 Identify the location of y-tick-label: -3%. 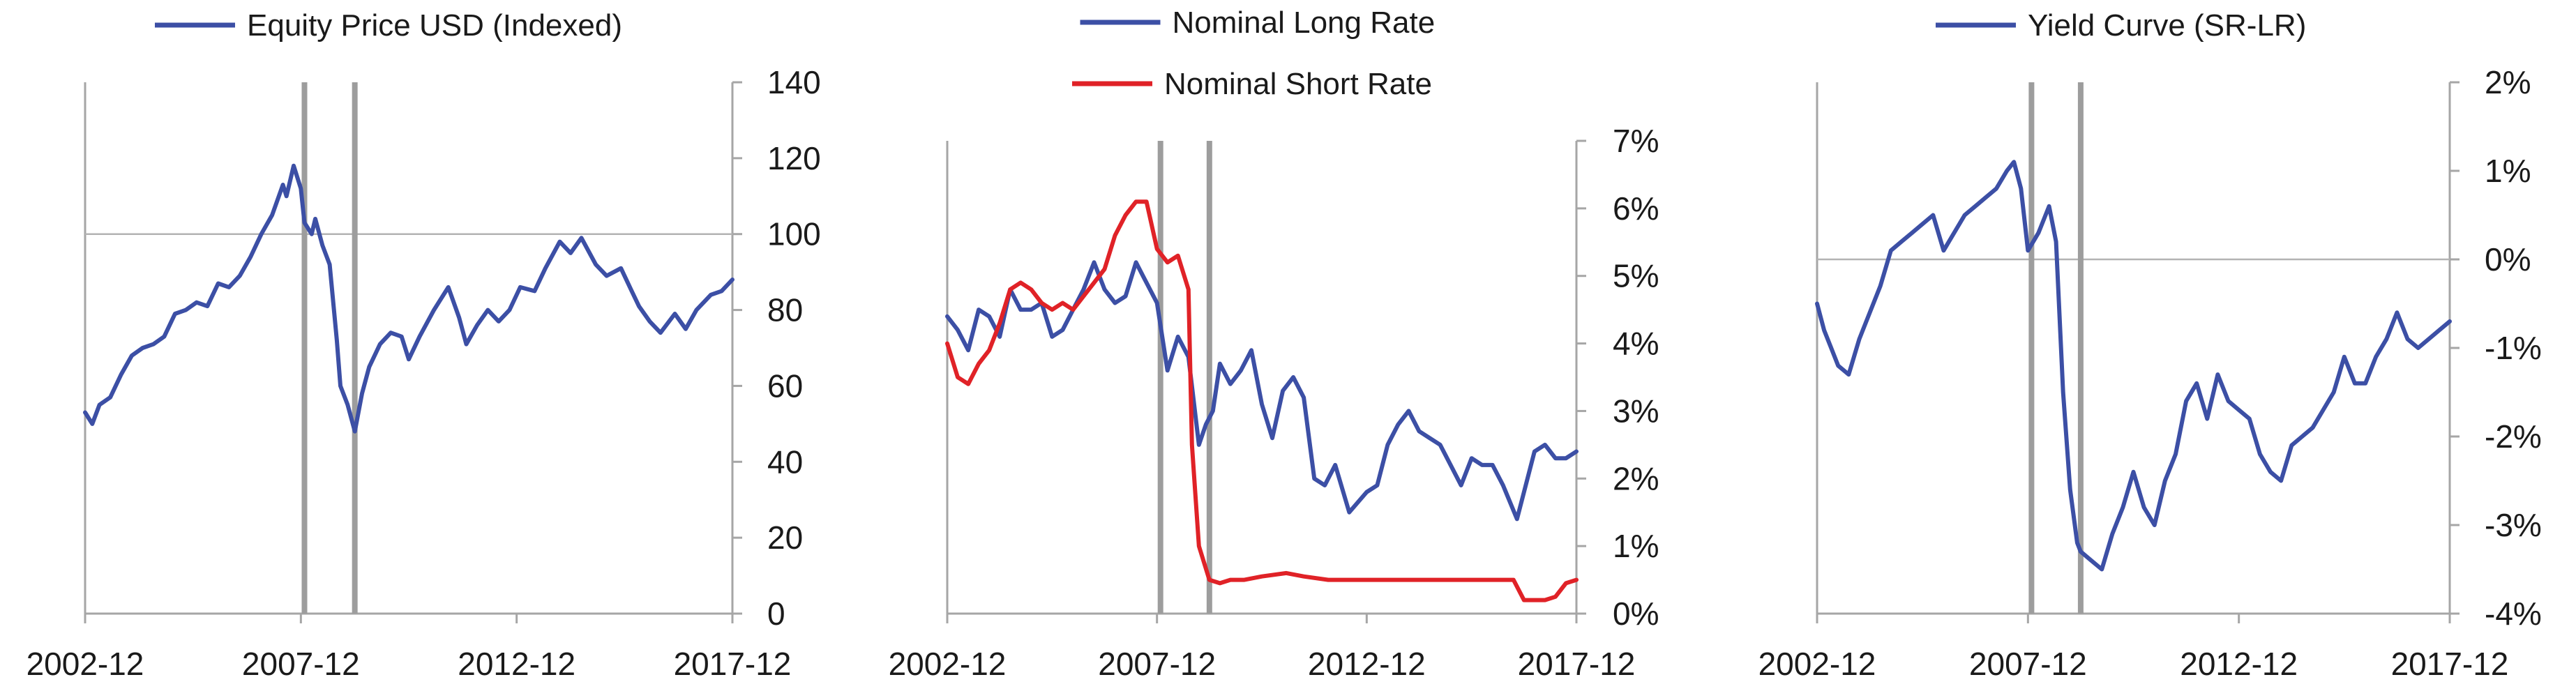
(2513, 525).